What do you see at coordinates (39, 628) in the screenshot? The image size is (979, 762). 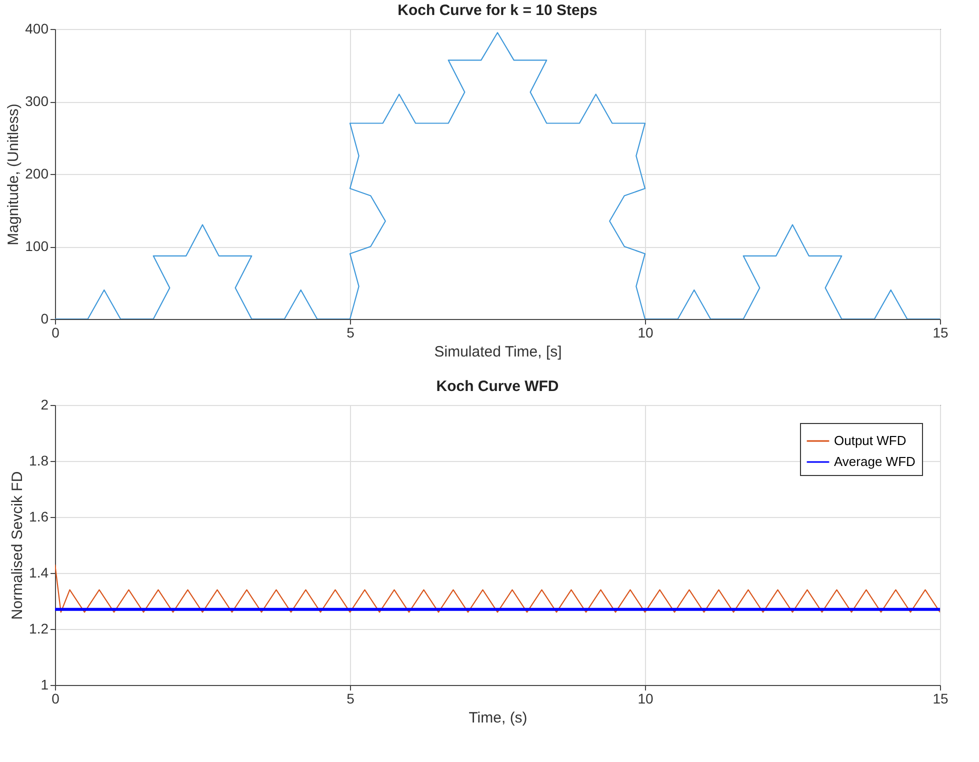 I see `y-tick-label: 1.2` at bounding box center [39, 628].